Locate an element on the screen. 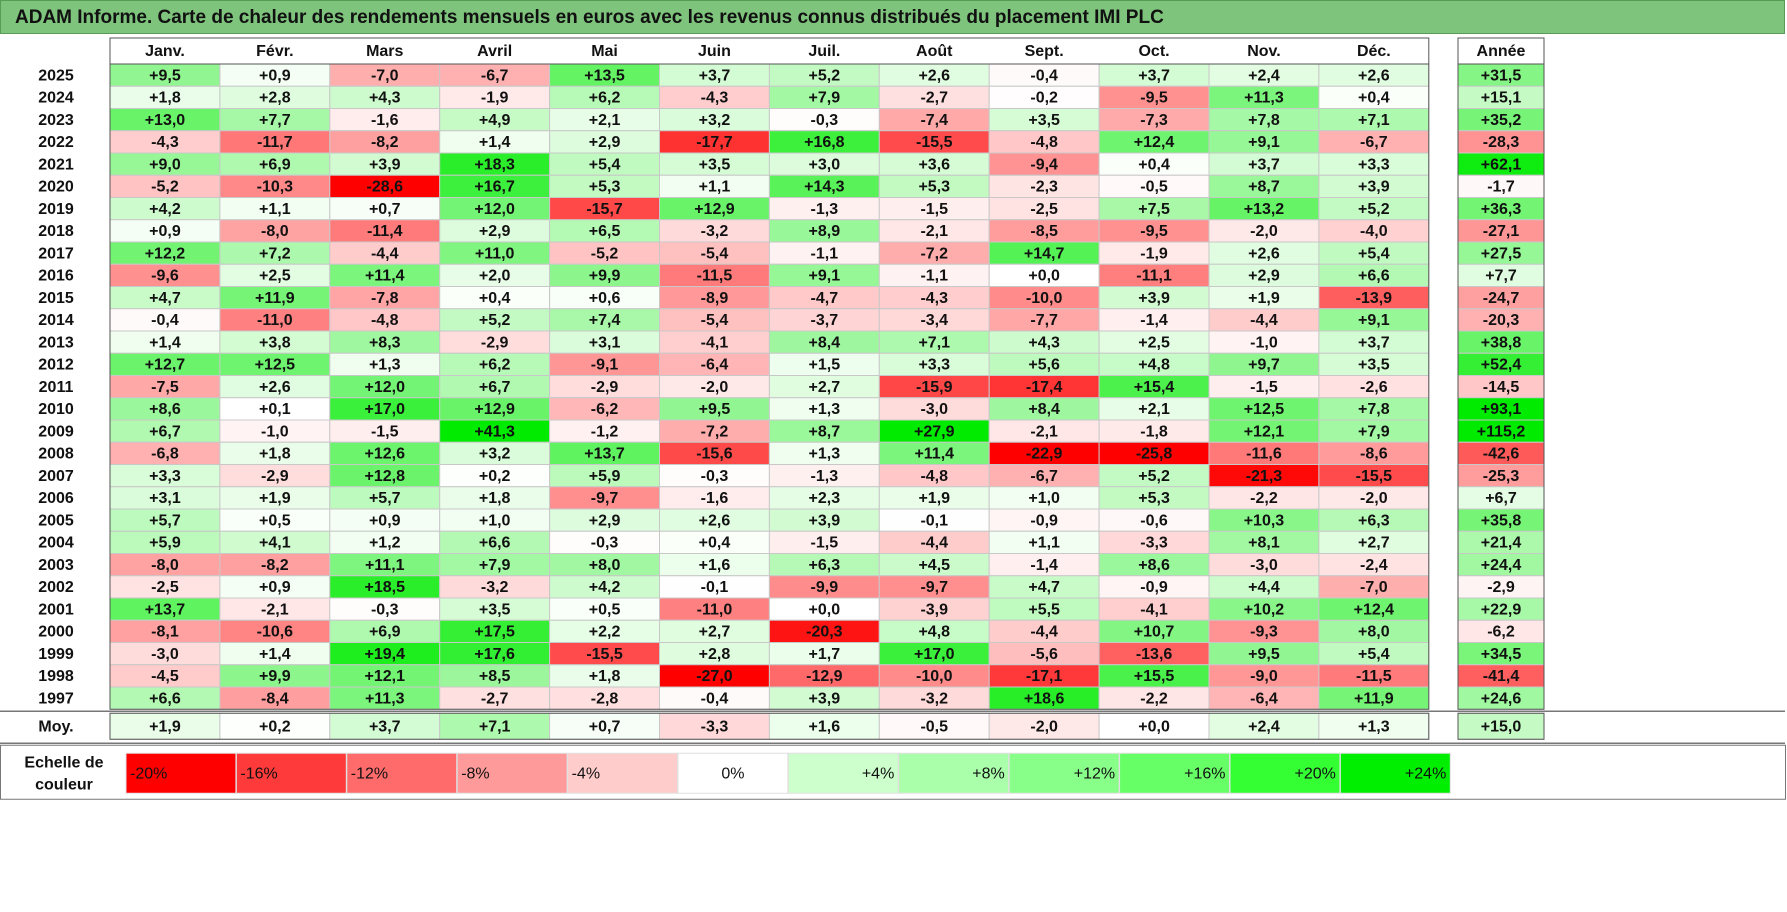 This screenshot has width=1787, height=912. cell-value: +8,4 is located at coordinates (825, 342).